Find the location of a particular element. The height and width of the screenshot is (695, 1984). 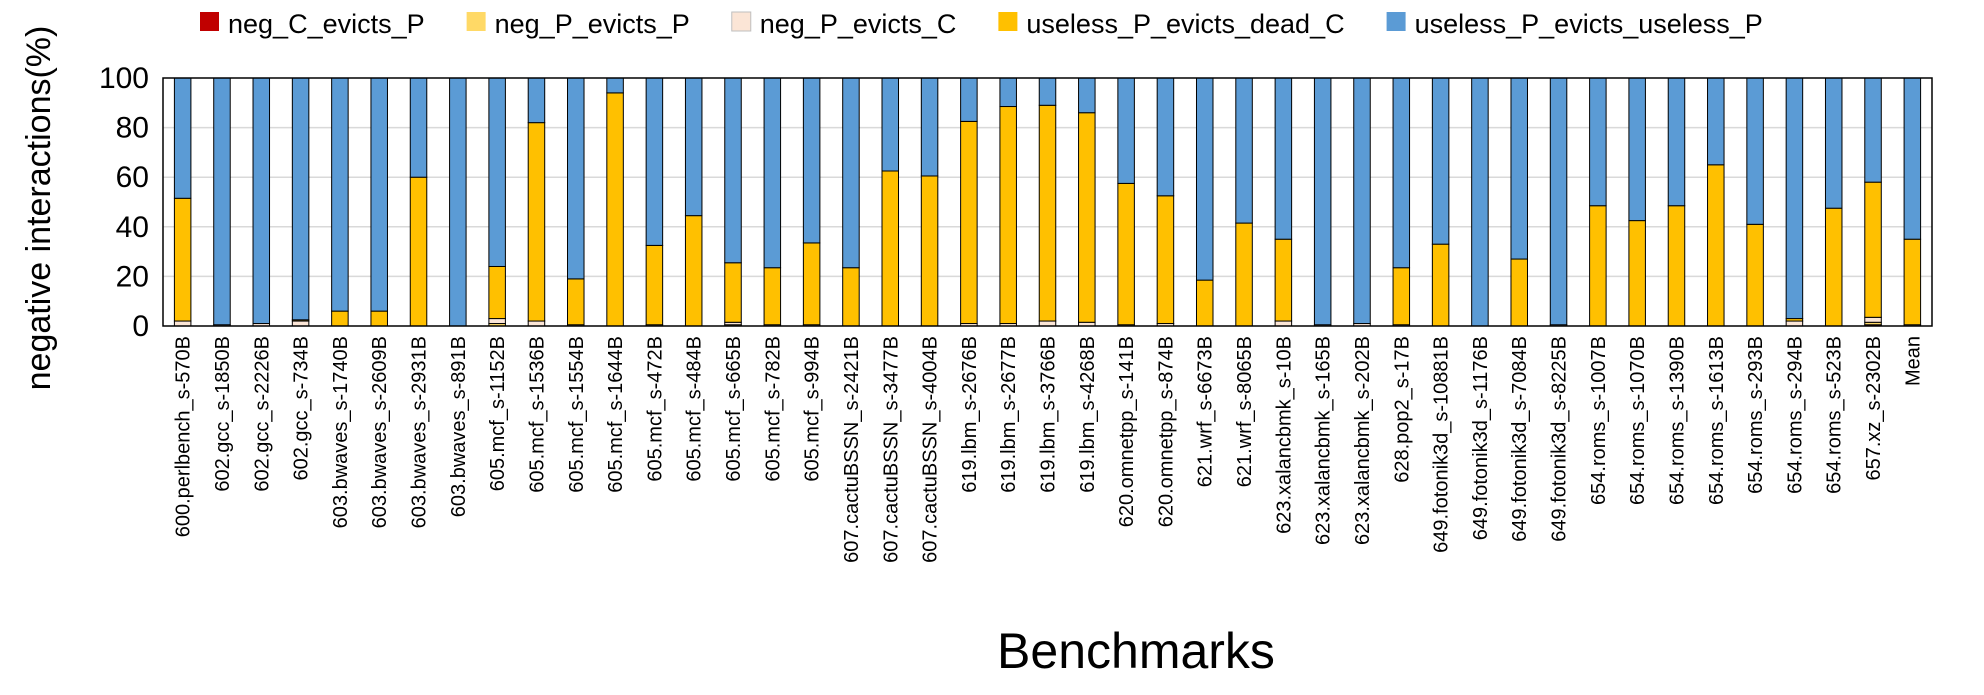

y-tick-label: 0 is located at coordinates (140, 326).